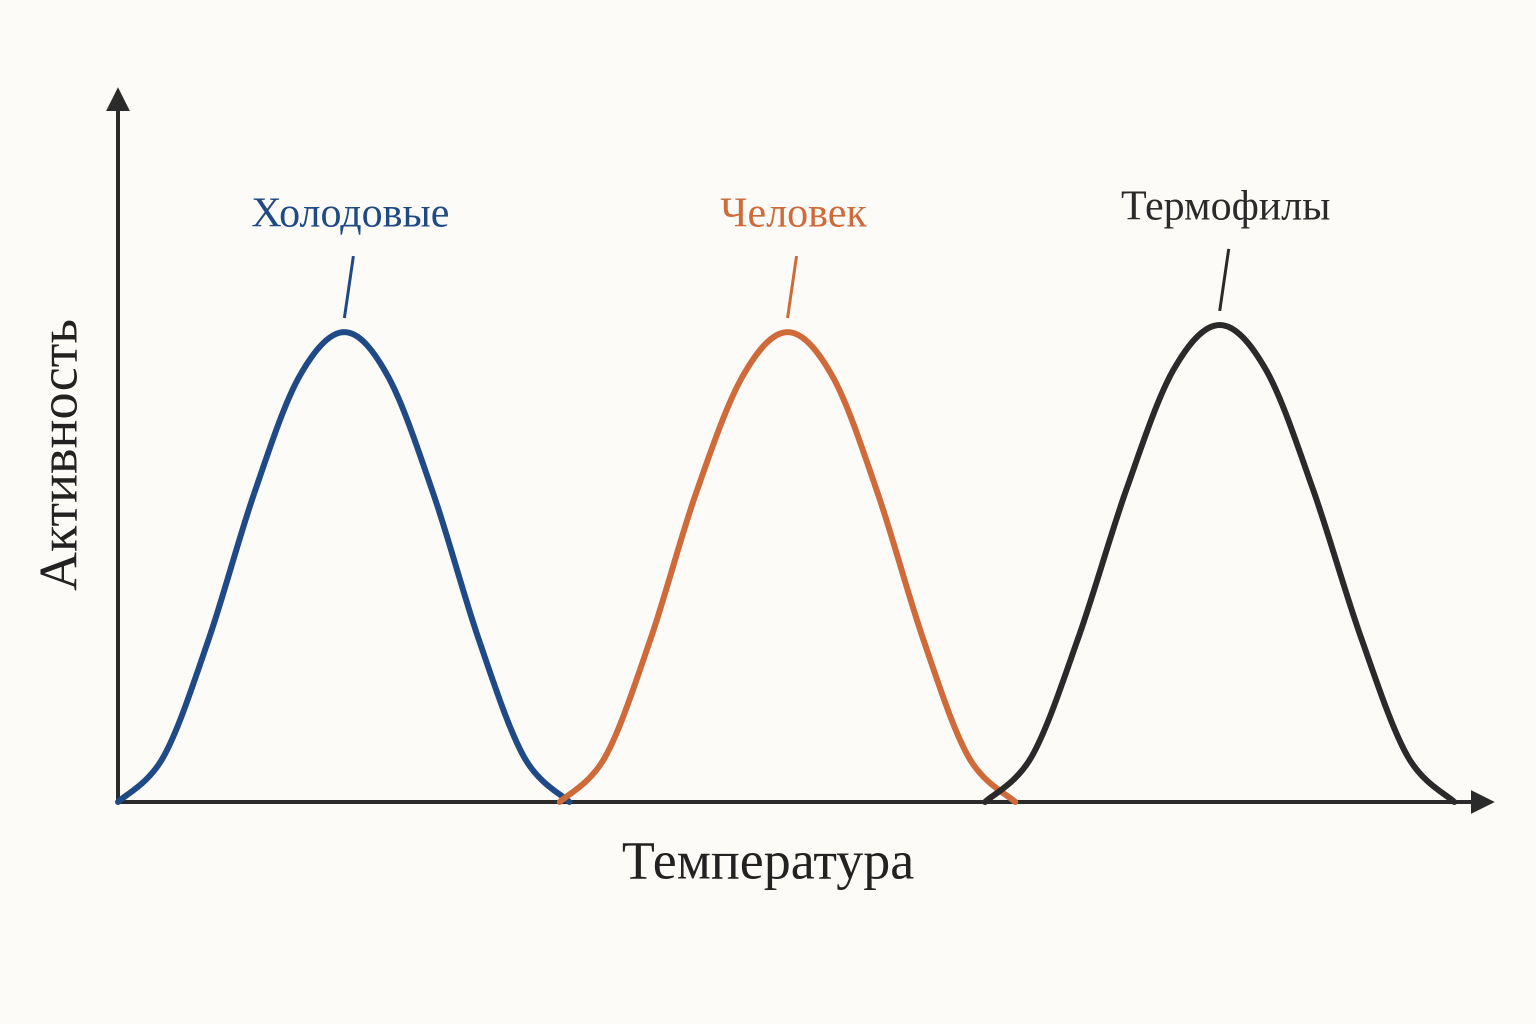 This screenshot has height=1024, width=1536. I want to click on x-axis-label: Температура, so click(768, 860).